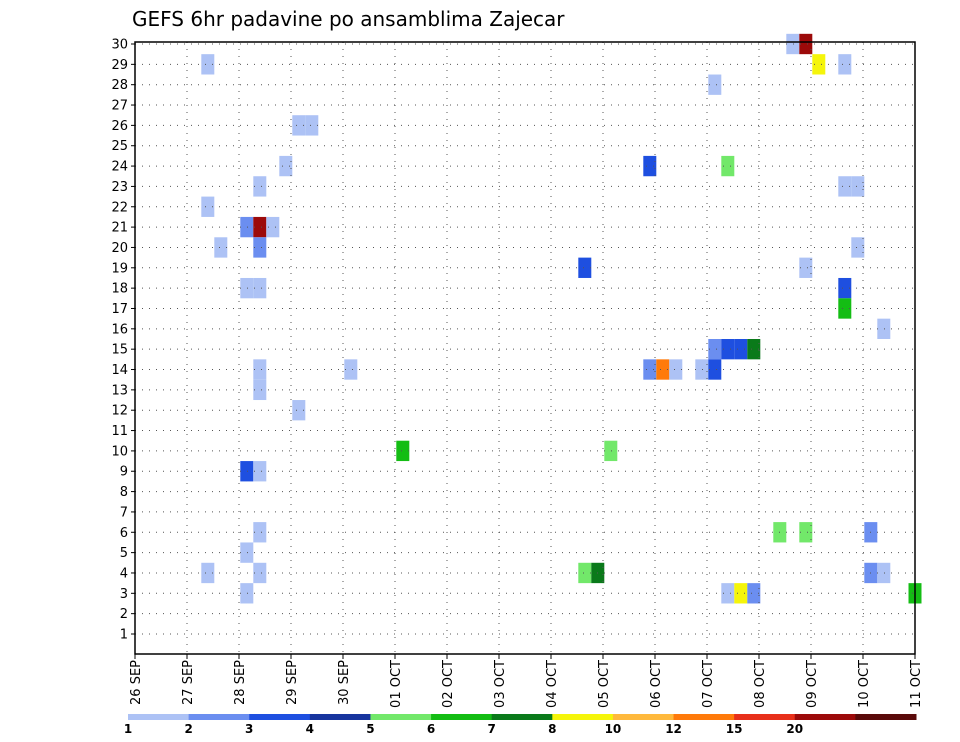 Image resolution: width=960 pixels, height=742 pixels. What do you see at coordinates (119, 228) in the screenshot?
I see `y-tick-label: 21` at bounding box center [119, 228].